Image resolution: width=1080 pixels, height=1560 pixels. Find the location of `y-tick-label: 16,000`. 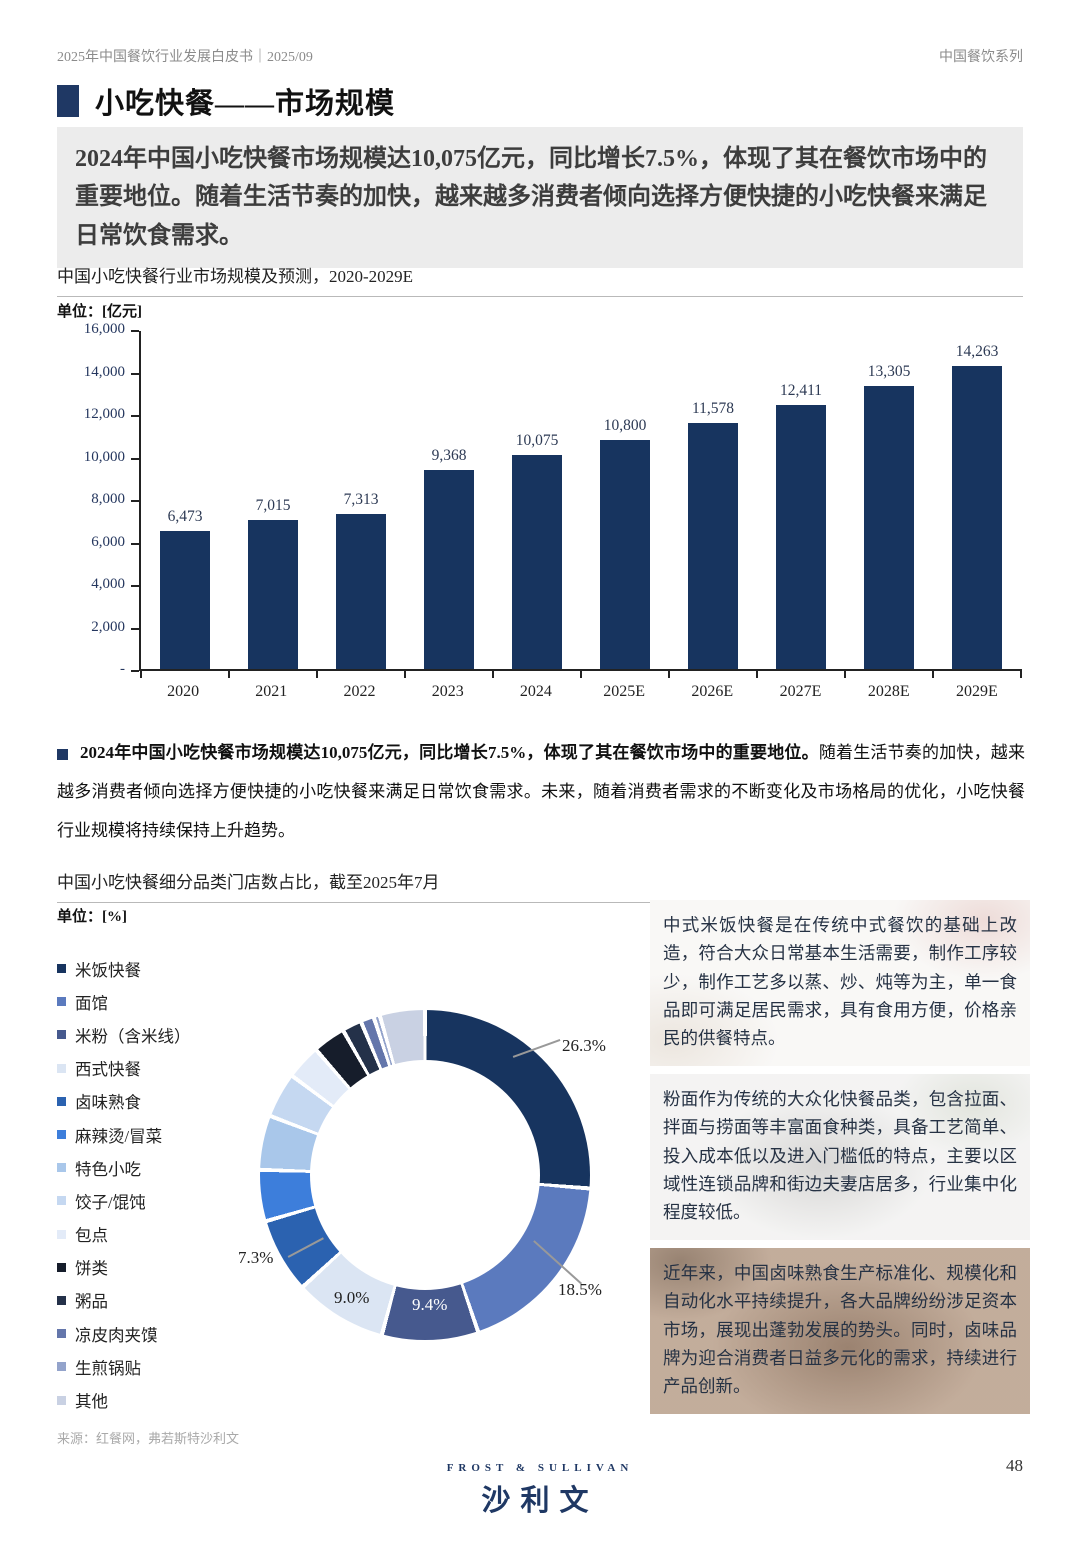

y-tick-label: 16,000 is located at coordinates (104, 329).